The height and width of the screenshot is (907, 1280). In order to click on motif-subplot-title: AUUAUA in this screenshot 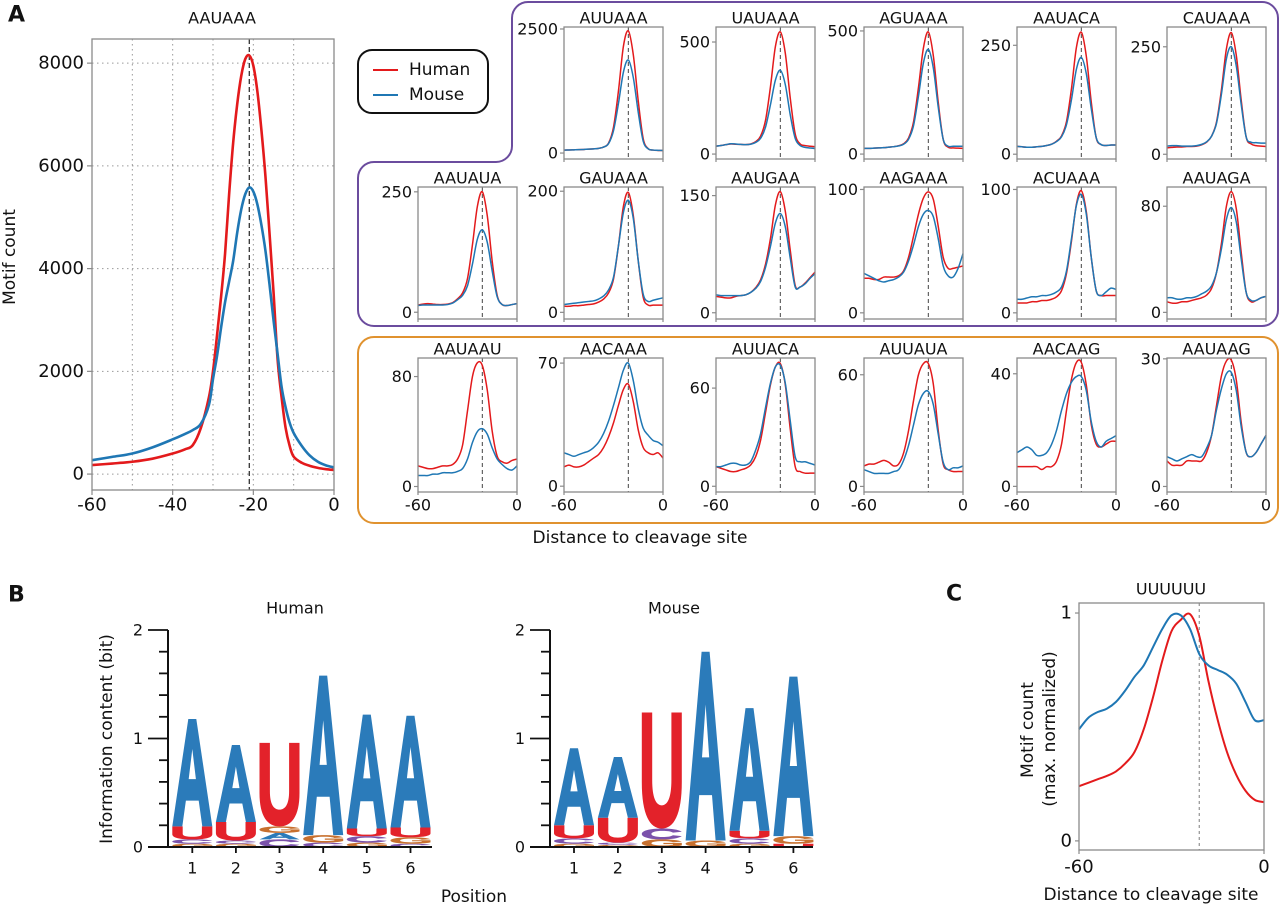, I will do `click(914, 349)`.